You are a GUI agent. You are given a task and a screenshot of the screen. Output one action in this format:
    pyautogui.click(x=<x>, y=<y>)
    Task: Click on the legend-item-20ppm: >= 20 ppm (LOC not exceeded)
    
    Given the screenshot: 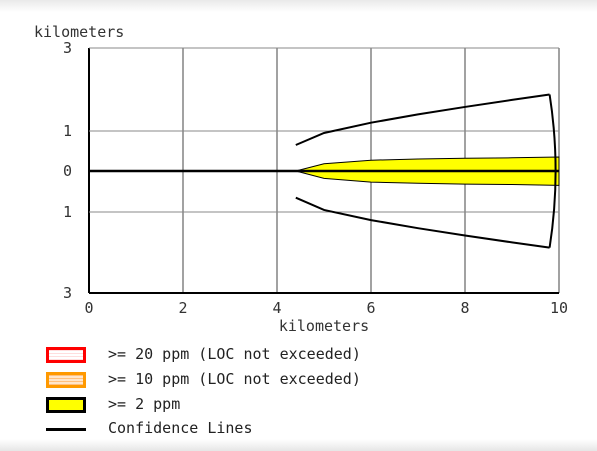 What is the action you would take?
    pyautogui.click(x=276, y=355)
    